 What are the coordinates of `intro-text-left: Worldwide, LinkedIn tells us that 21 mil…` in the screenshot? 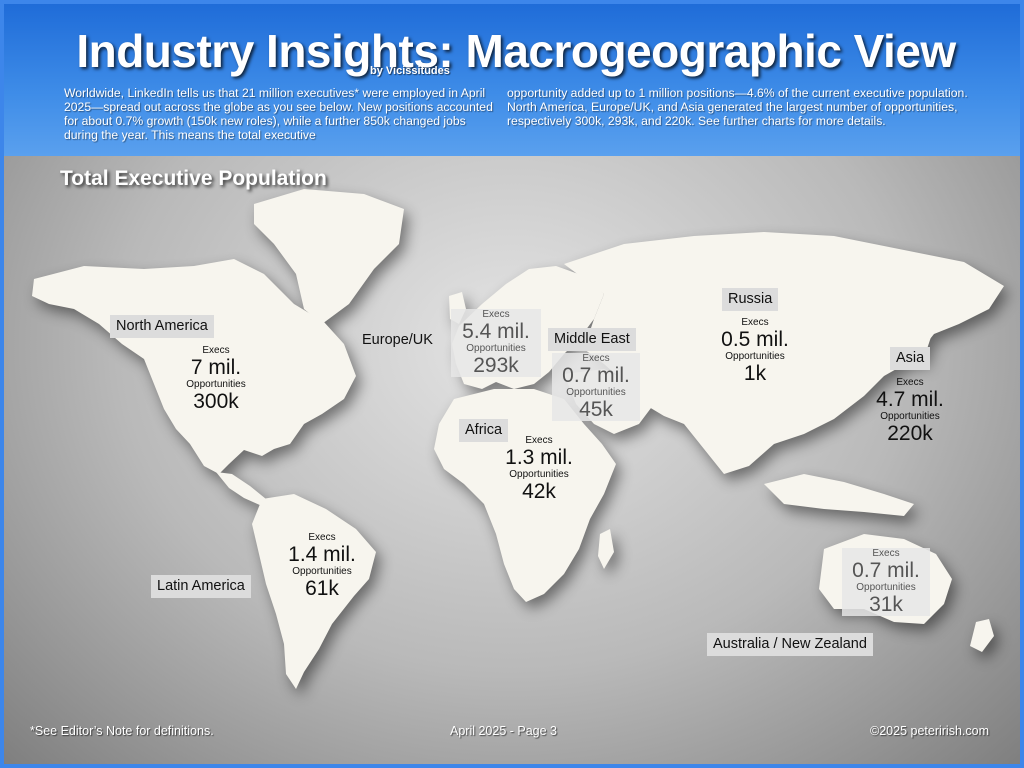 It's located at (278, 114).